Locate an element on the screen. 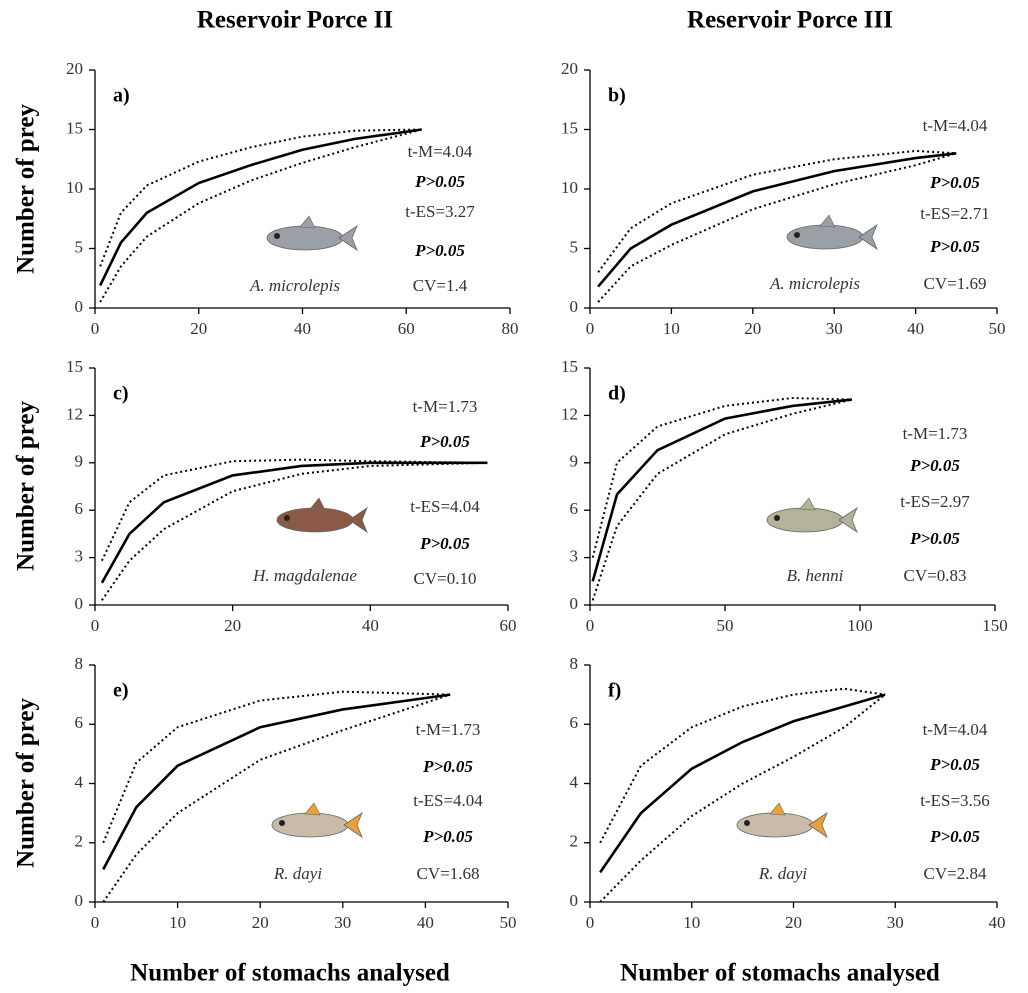 The height and width of the screenshot is (993, 1028). x-tick-label: 30 is located at coordinates (834, 328).